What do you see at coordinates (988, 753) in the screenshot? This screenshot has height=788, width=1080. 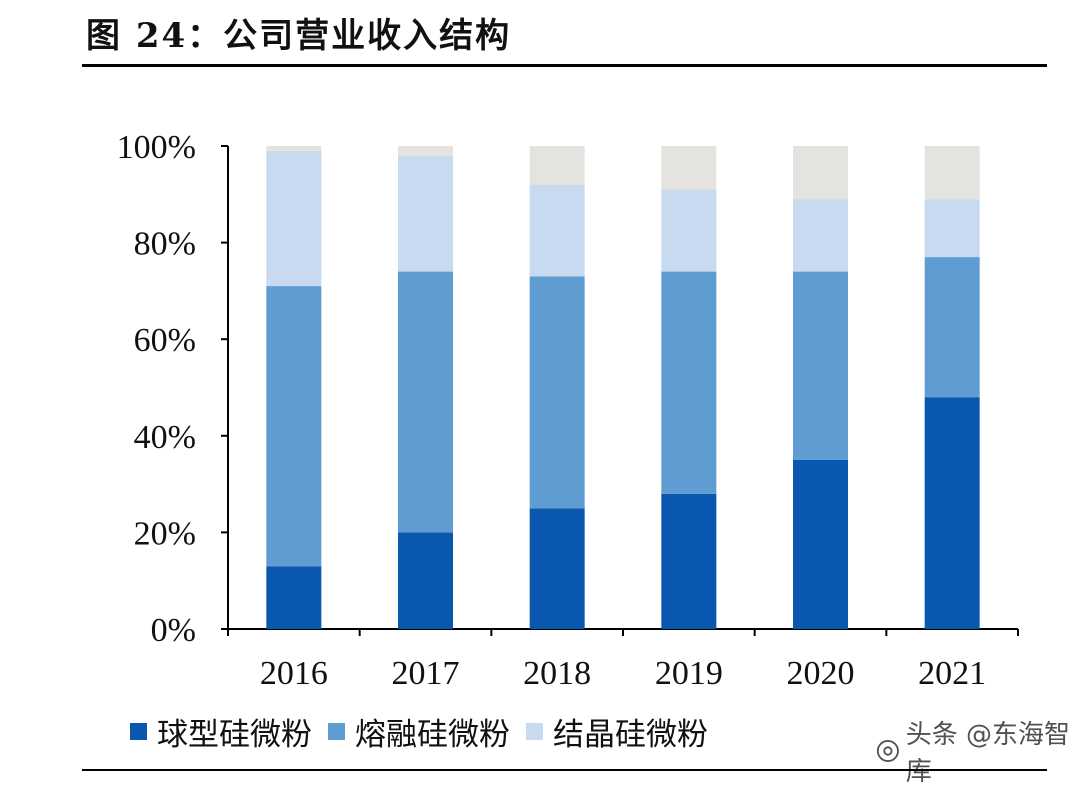 I see `watermark-text: 头条 @东海智库` at bounding box center [988, 753].